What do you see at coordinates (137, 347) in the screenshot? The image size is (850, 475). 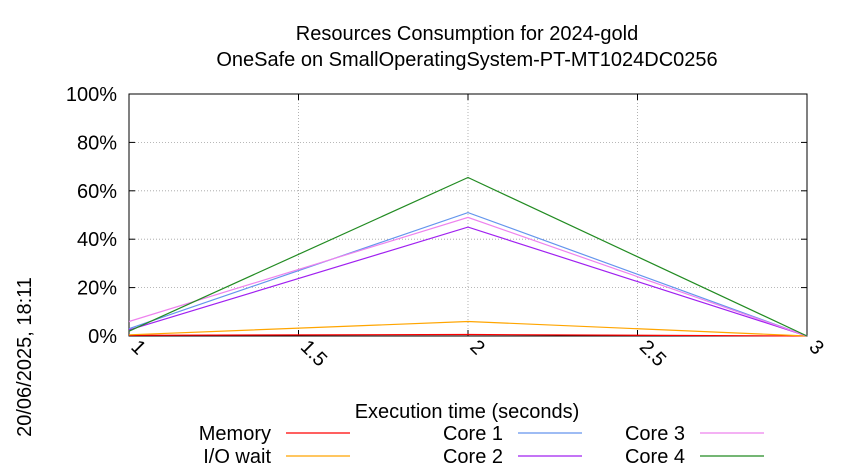 I see `x-tick-label: 1` at bounding box center [137, 347].